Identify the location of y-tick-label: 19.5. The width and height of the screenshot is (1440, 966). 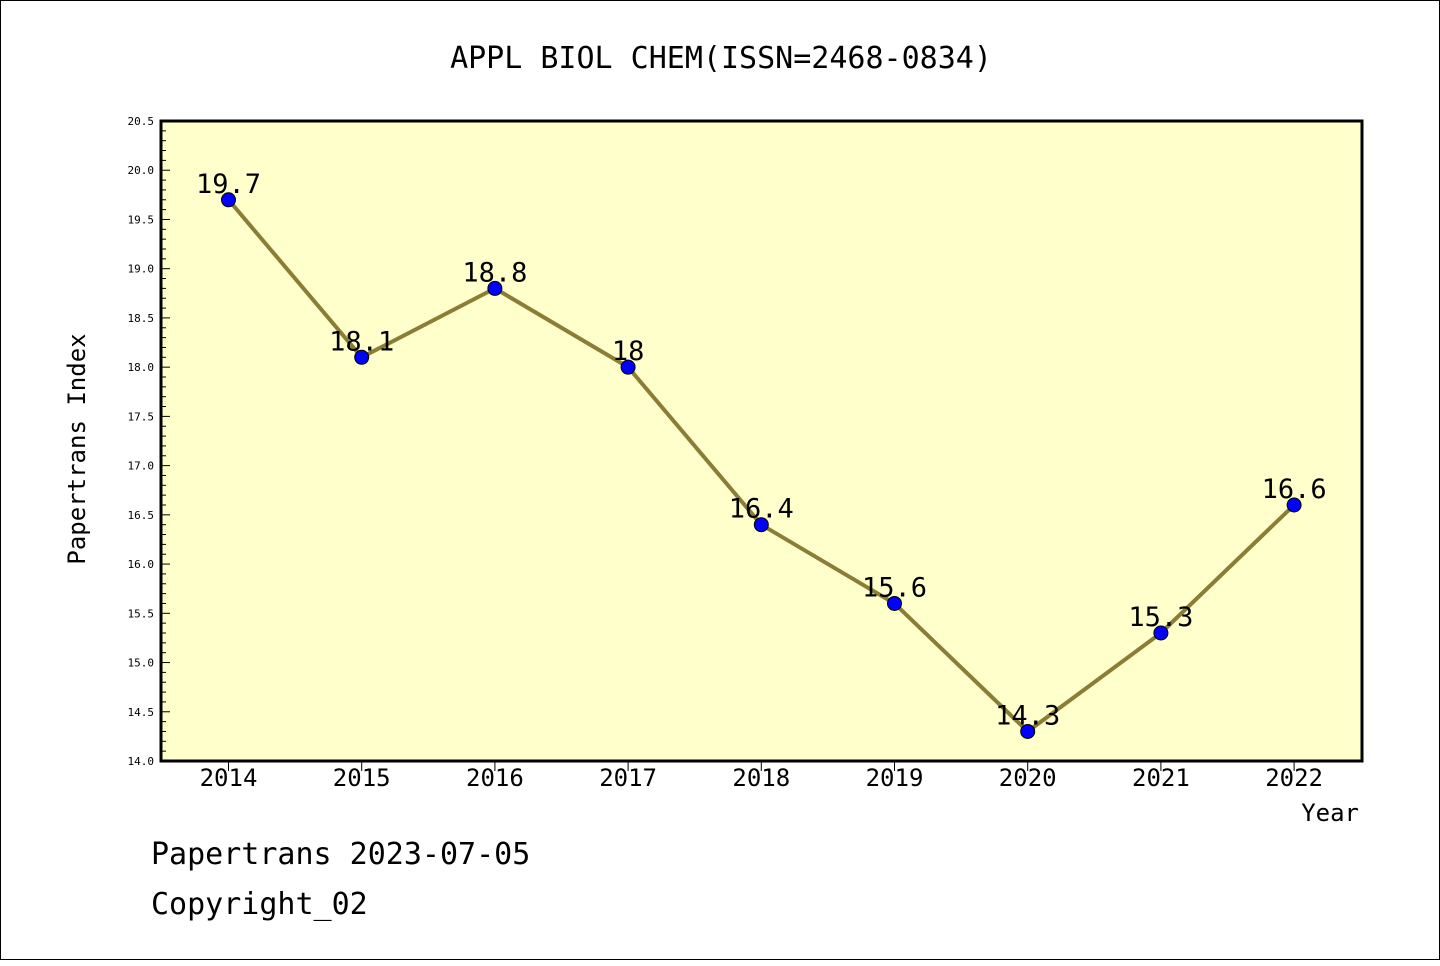
(141, 219).